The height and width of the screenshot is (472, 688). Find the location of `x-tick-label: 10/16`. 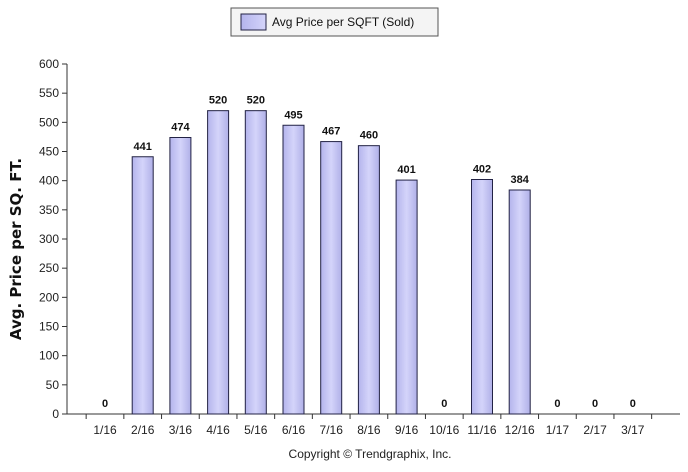

x-tick-label: 10/16 is located at coordinates (444, 430).